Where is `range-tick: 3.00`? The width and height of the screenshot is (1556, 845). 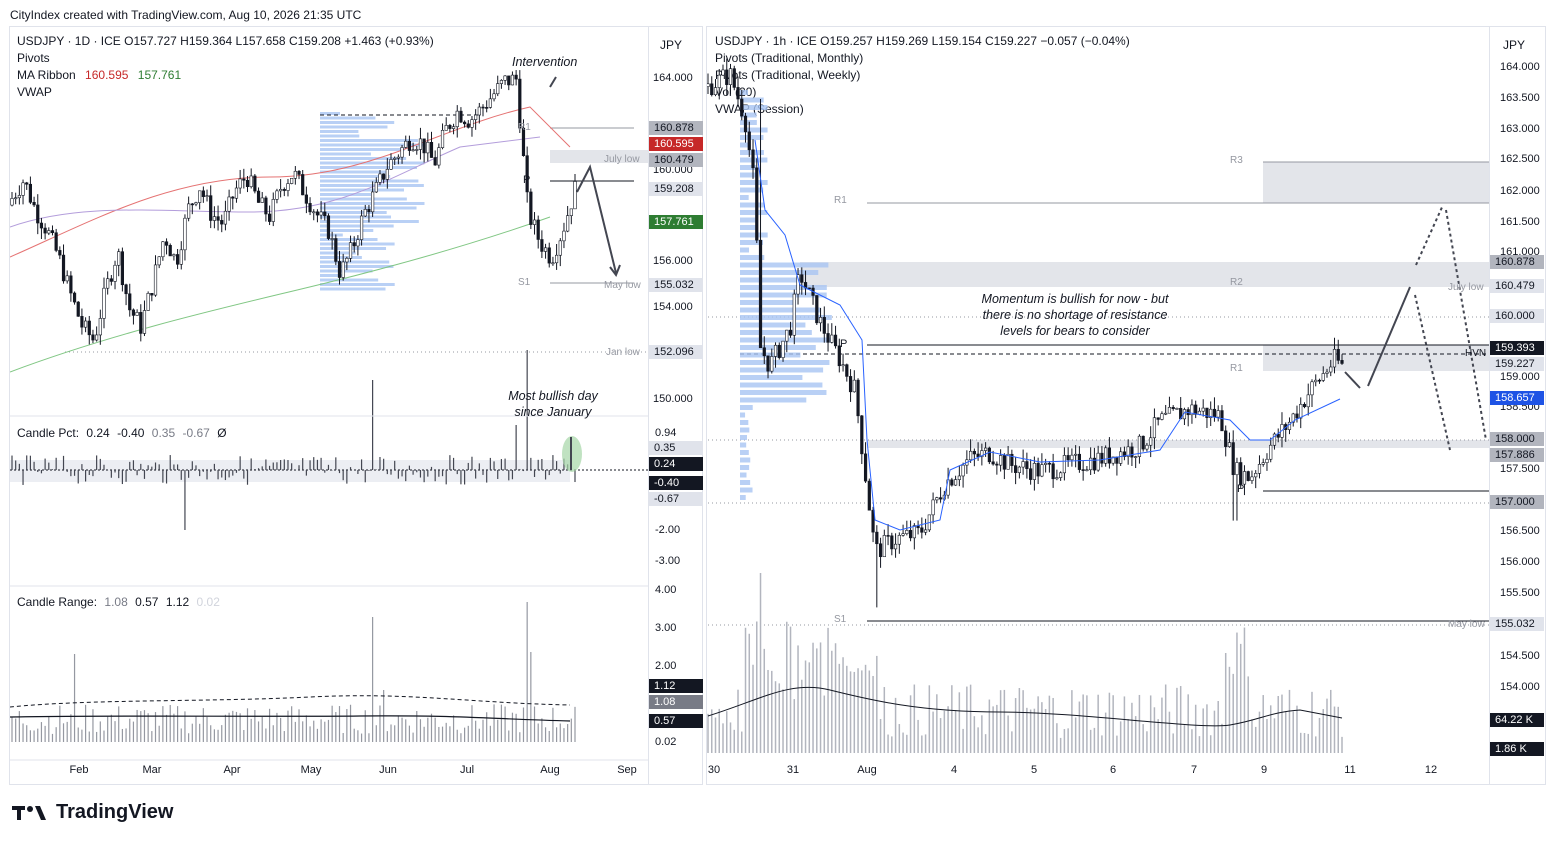
range-tick: 3.00 is located at coordinates (666, 628).